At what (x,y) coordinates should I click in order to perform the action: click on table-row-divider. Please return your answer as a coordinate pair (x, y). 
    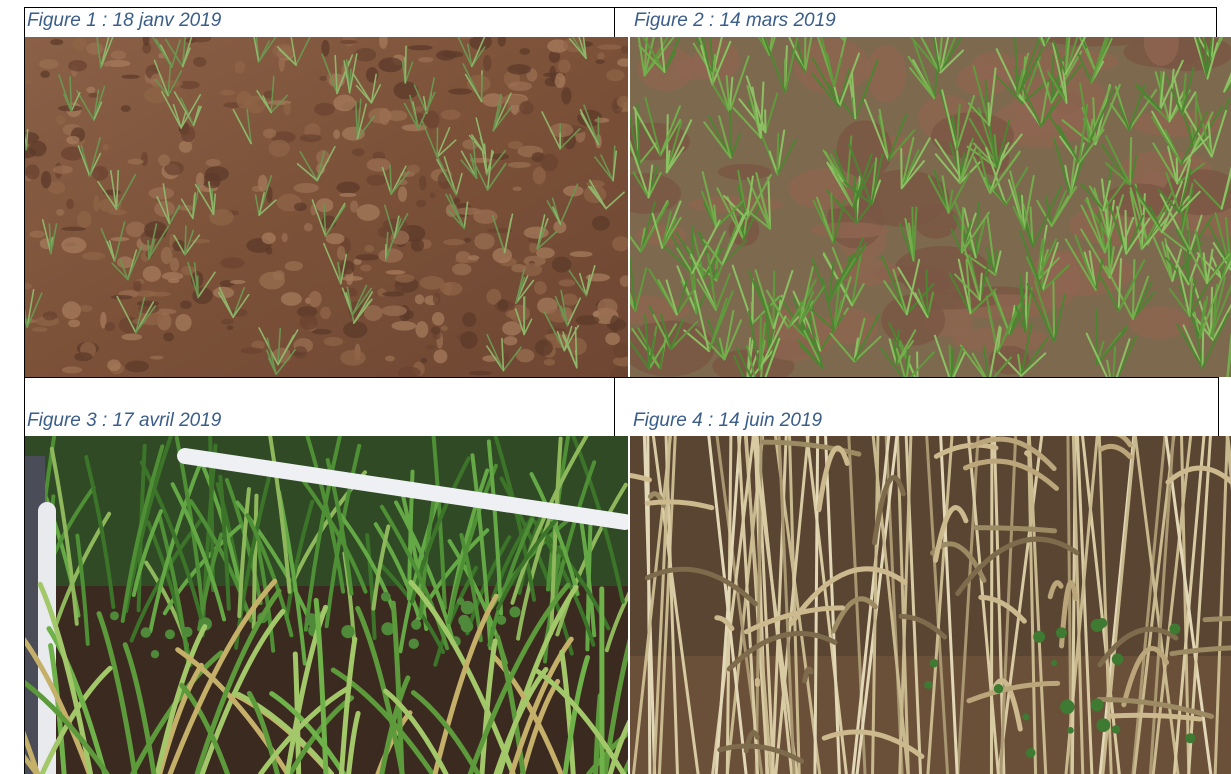
    Looking at the image, I should click on (621, 377).